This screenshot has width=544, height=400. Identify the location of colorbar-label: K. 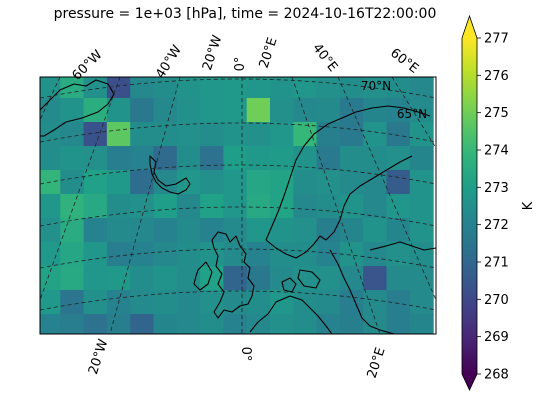
(528, 205).